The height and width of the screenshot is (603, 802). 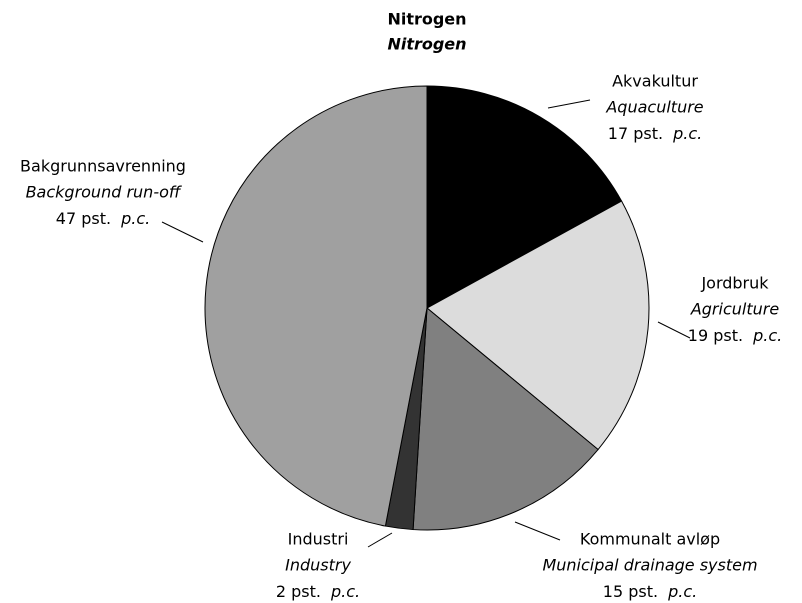 I want to click on chart-subtitle: Nitrogen, so click(x=426, y=44).